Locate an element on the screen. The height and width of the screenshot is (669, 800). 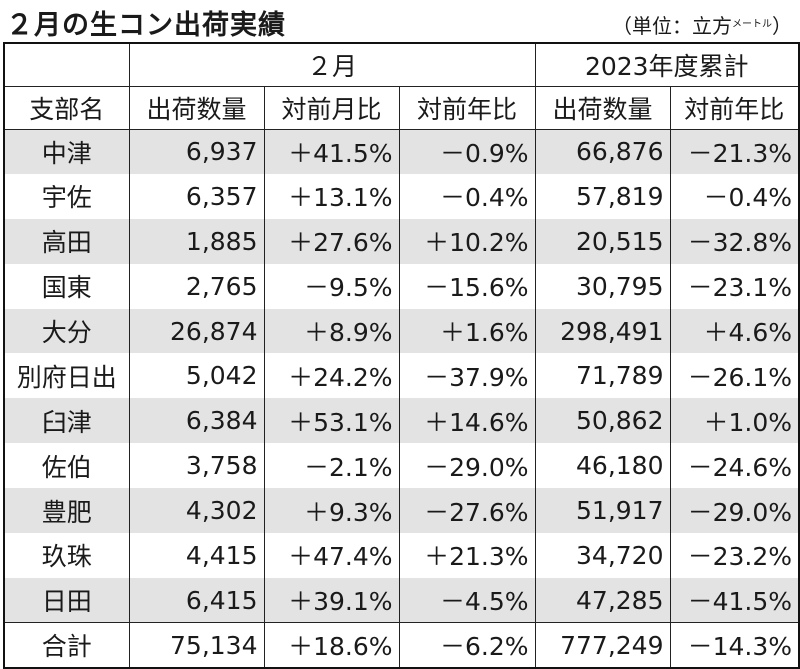
ytd-yoy-cell: －41.5% is located at coordinates (734, 600).